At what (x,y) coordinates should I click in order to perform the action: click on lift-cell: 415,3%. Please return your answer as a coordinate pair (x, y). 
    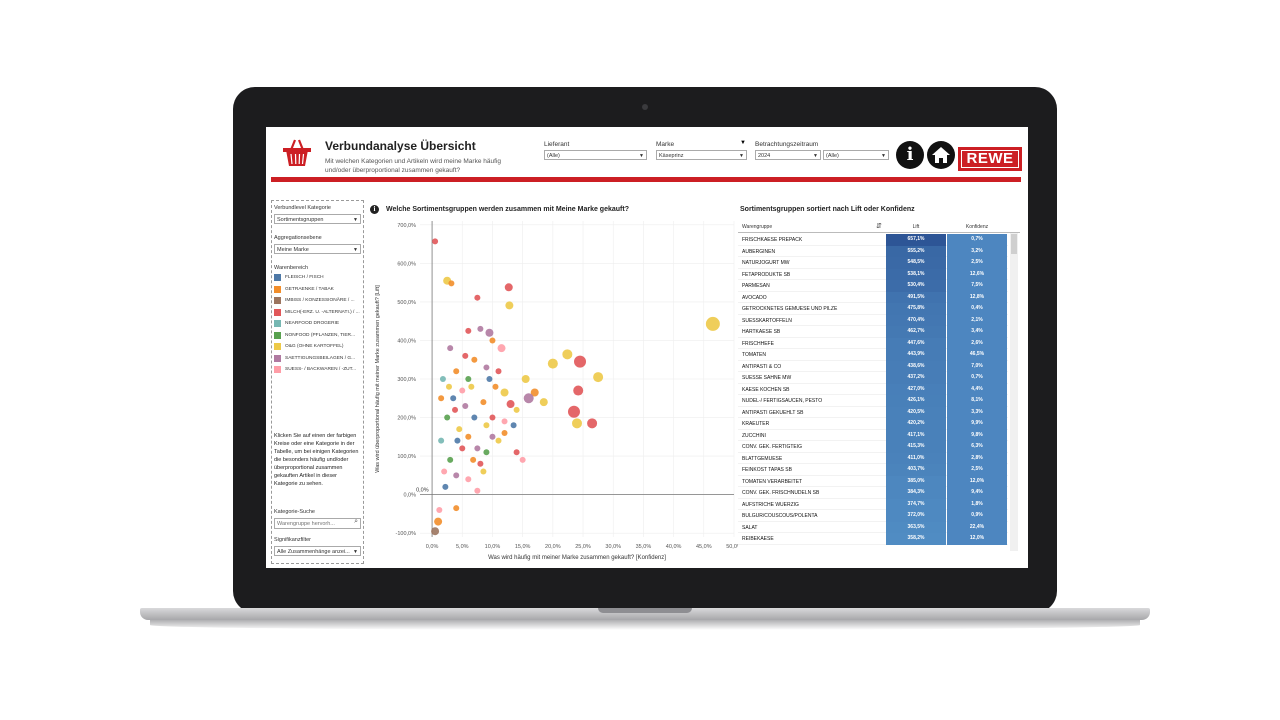
    Looking at the image, I should click on (916, 447).